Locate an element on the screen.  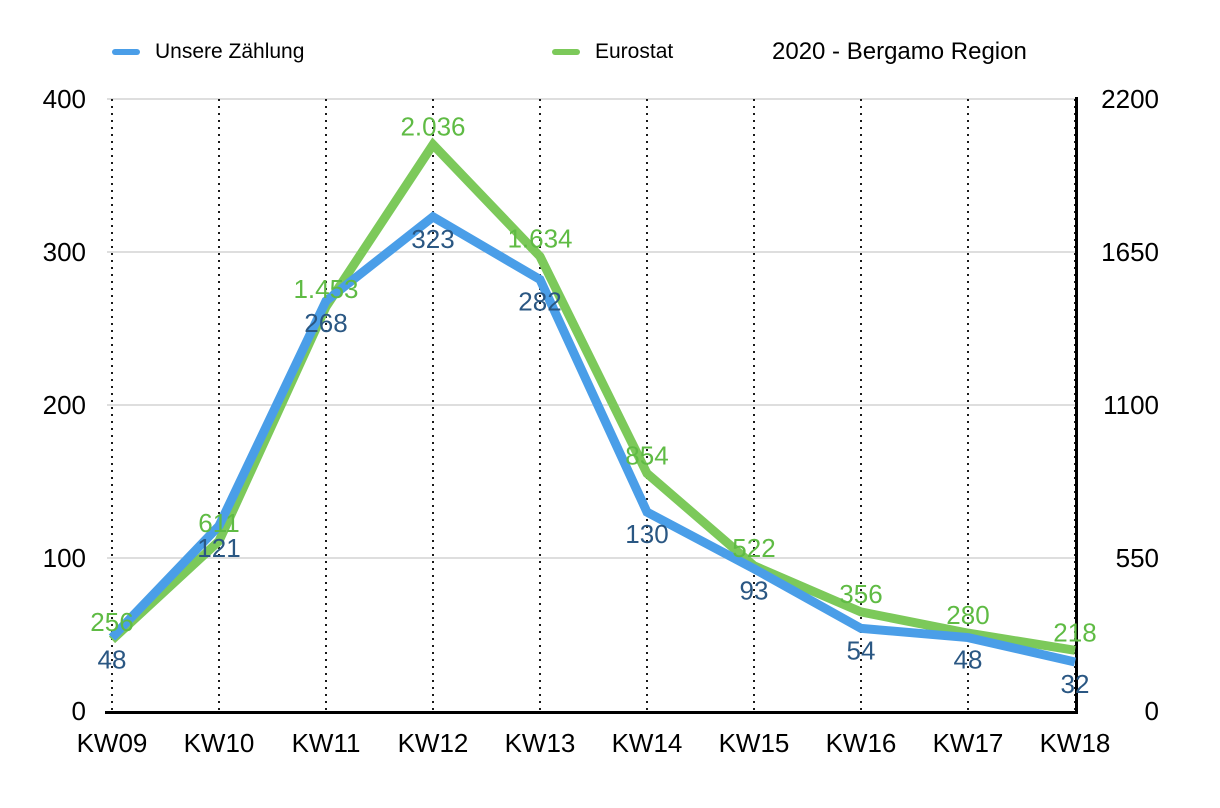
legend-label-unsere-zaehlung: Unsere Zählung is located at coordinates (230, 51).